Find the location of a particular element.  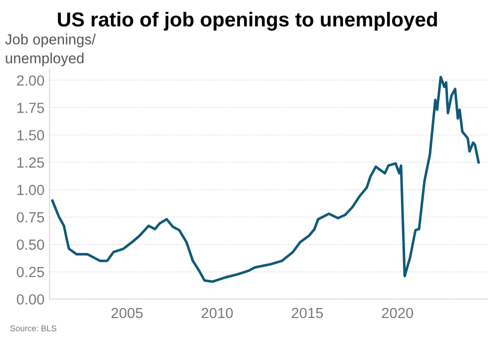

y-tick-label: 0.75 is located at coordinates (30, 217).